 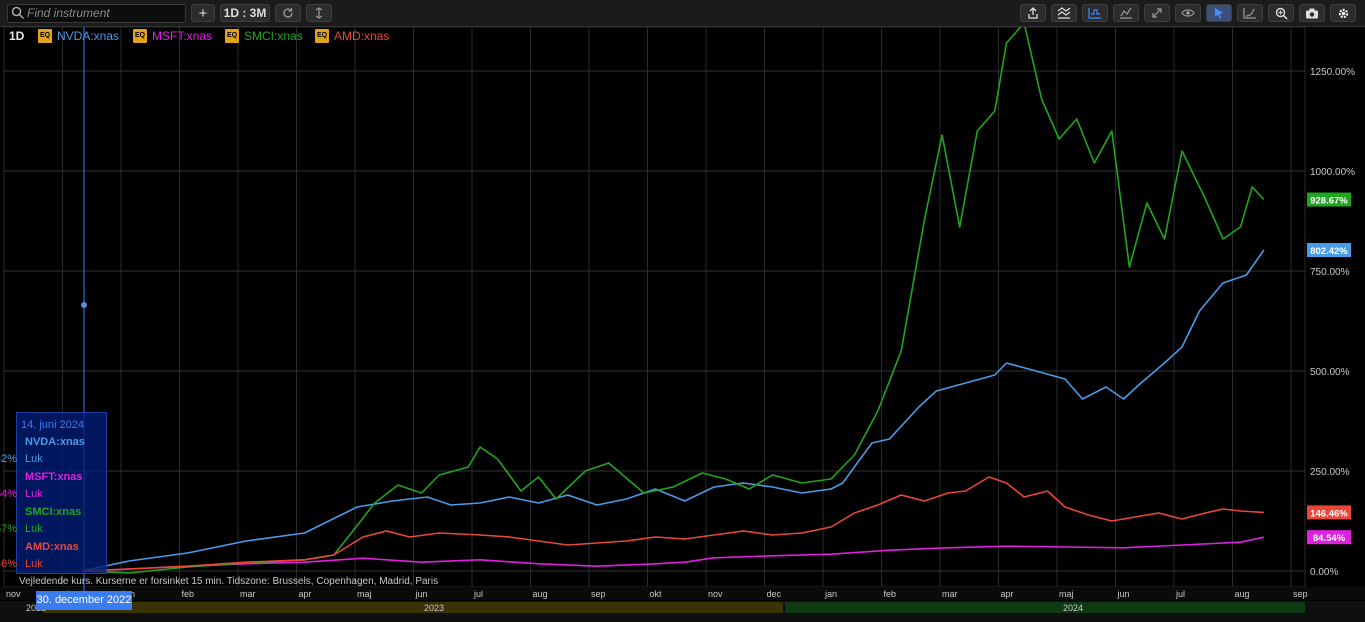 I want to click on last-value-badge: 928.67%, so click(x=1329, y=199).